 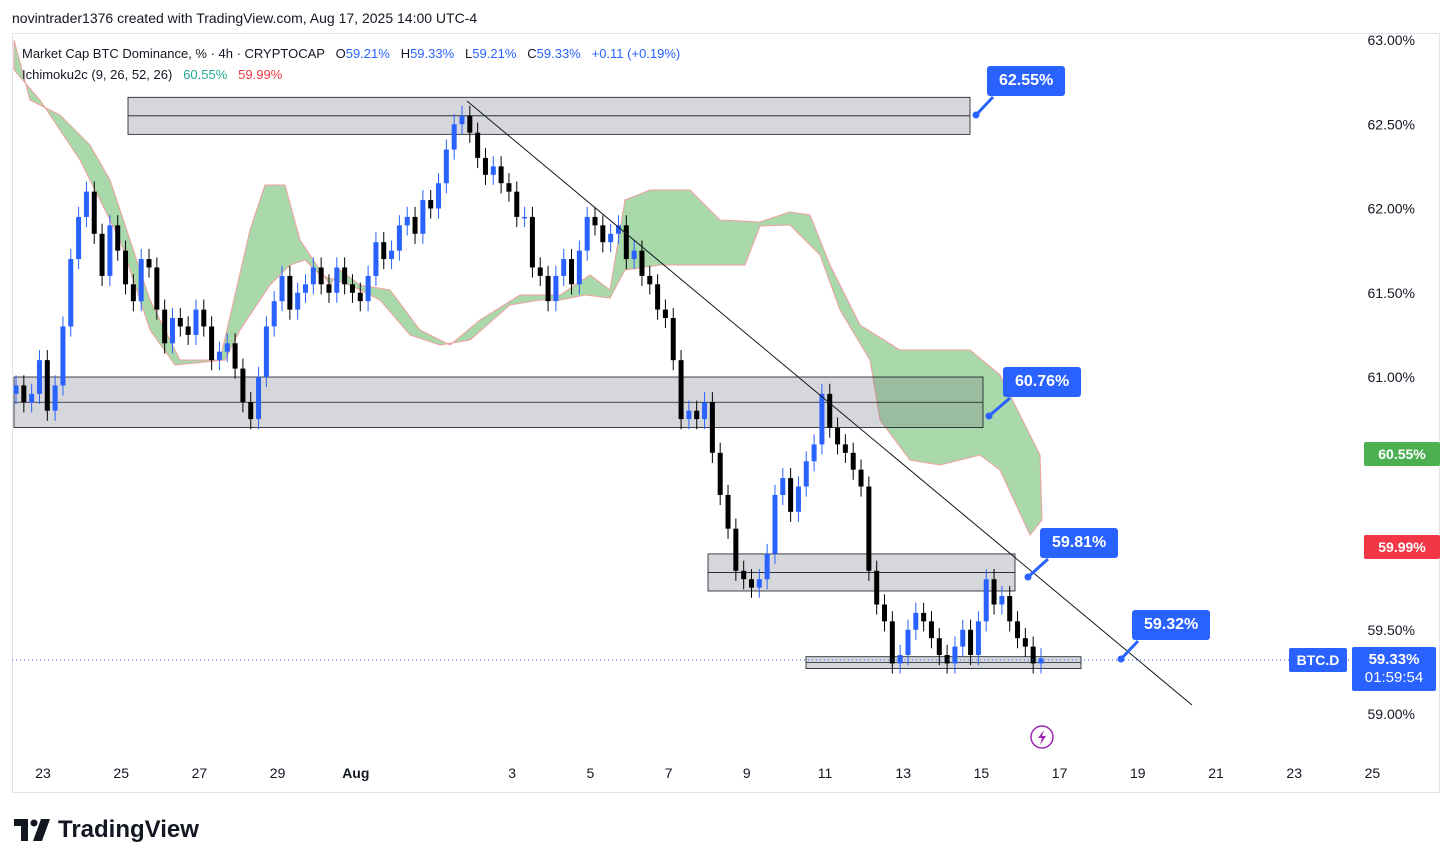 What do you see at coordinates (1079, 543) in the screenshot?
I see `callout-59-81: 59.81%` at bounding box center [1079, 543].